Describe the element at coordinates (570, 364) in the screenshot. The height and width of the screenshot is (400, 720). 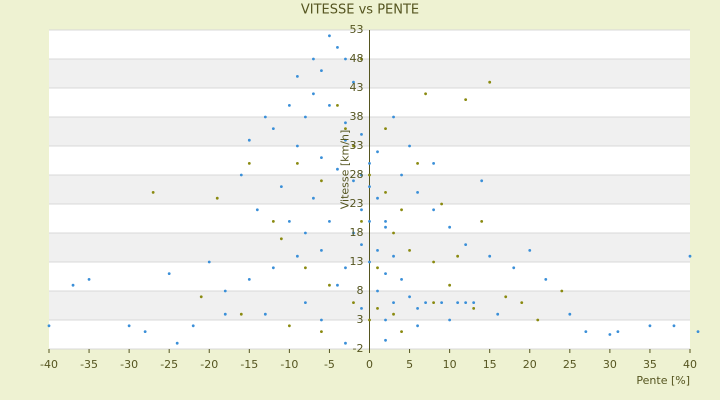
I see `x-tick-label: 25` at that location.